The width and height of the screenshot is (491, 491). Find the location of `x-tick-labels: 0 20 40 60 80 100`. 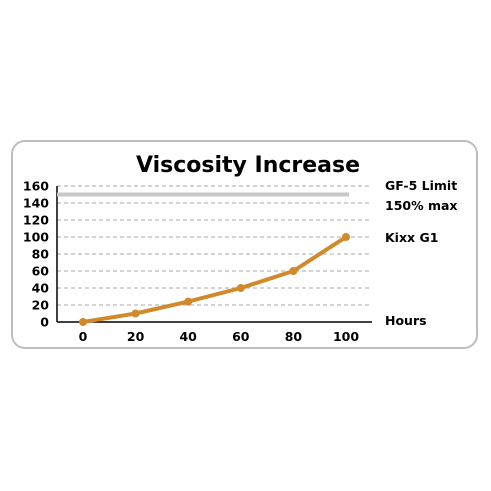

x-tick-labels: 0 20 40 60 80 100 is located at coordinates (219, 336).